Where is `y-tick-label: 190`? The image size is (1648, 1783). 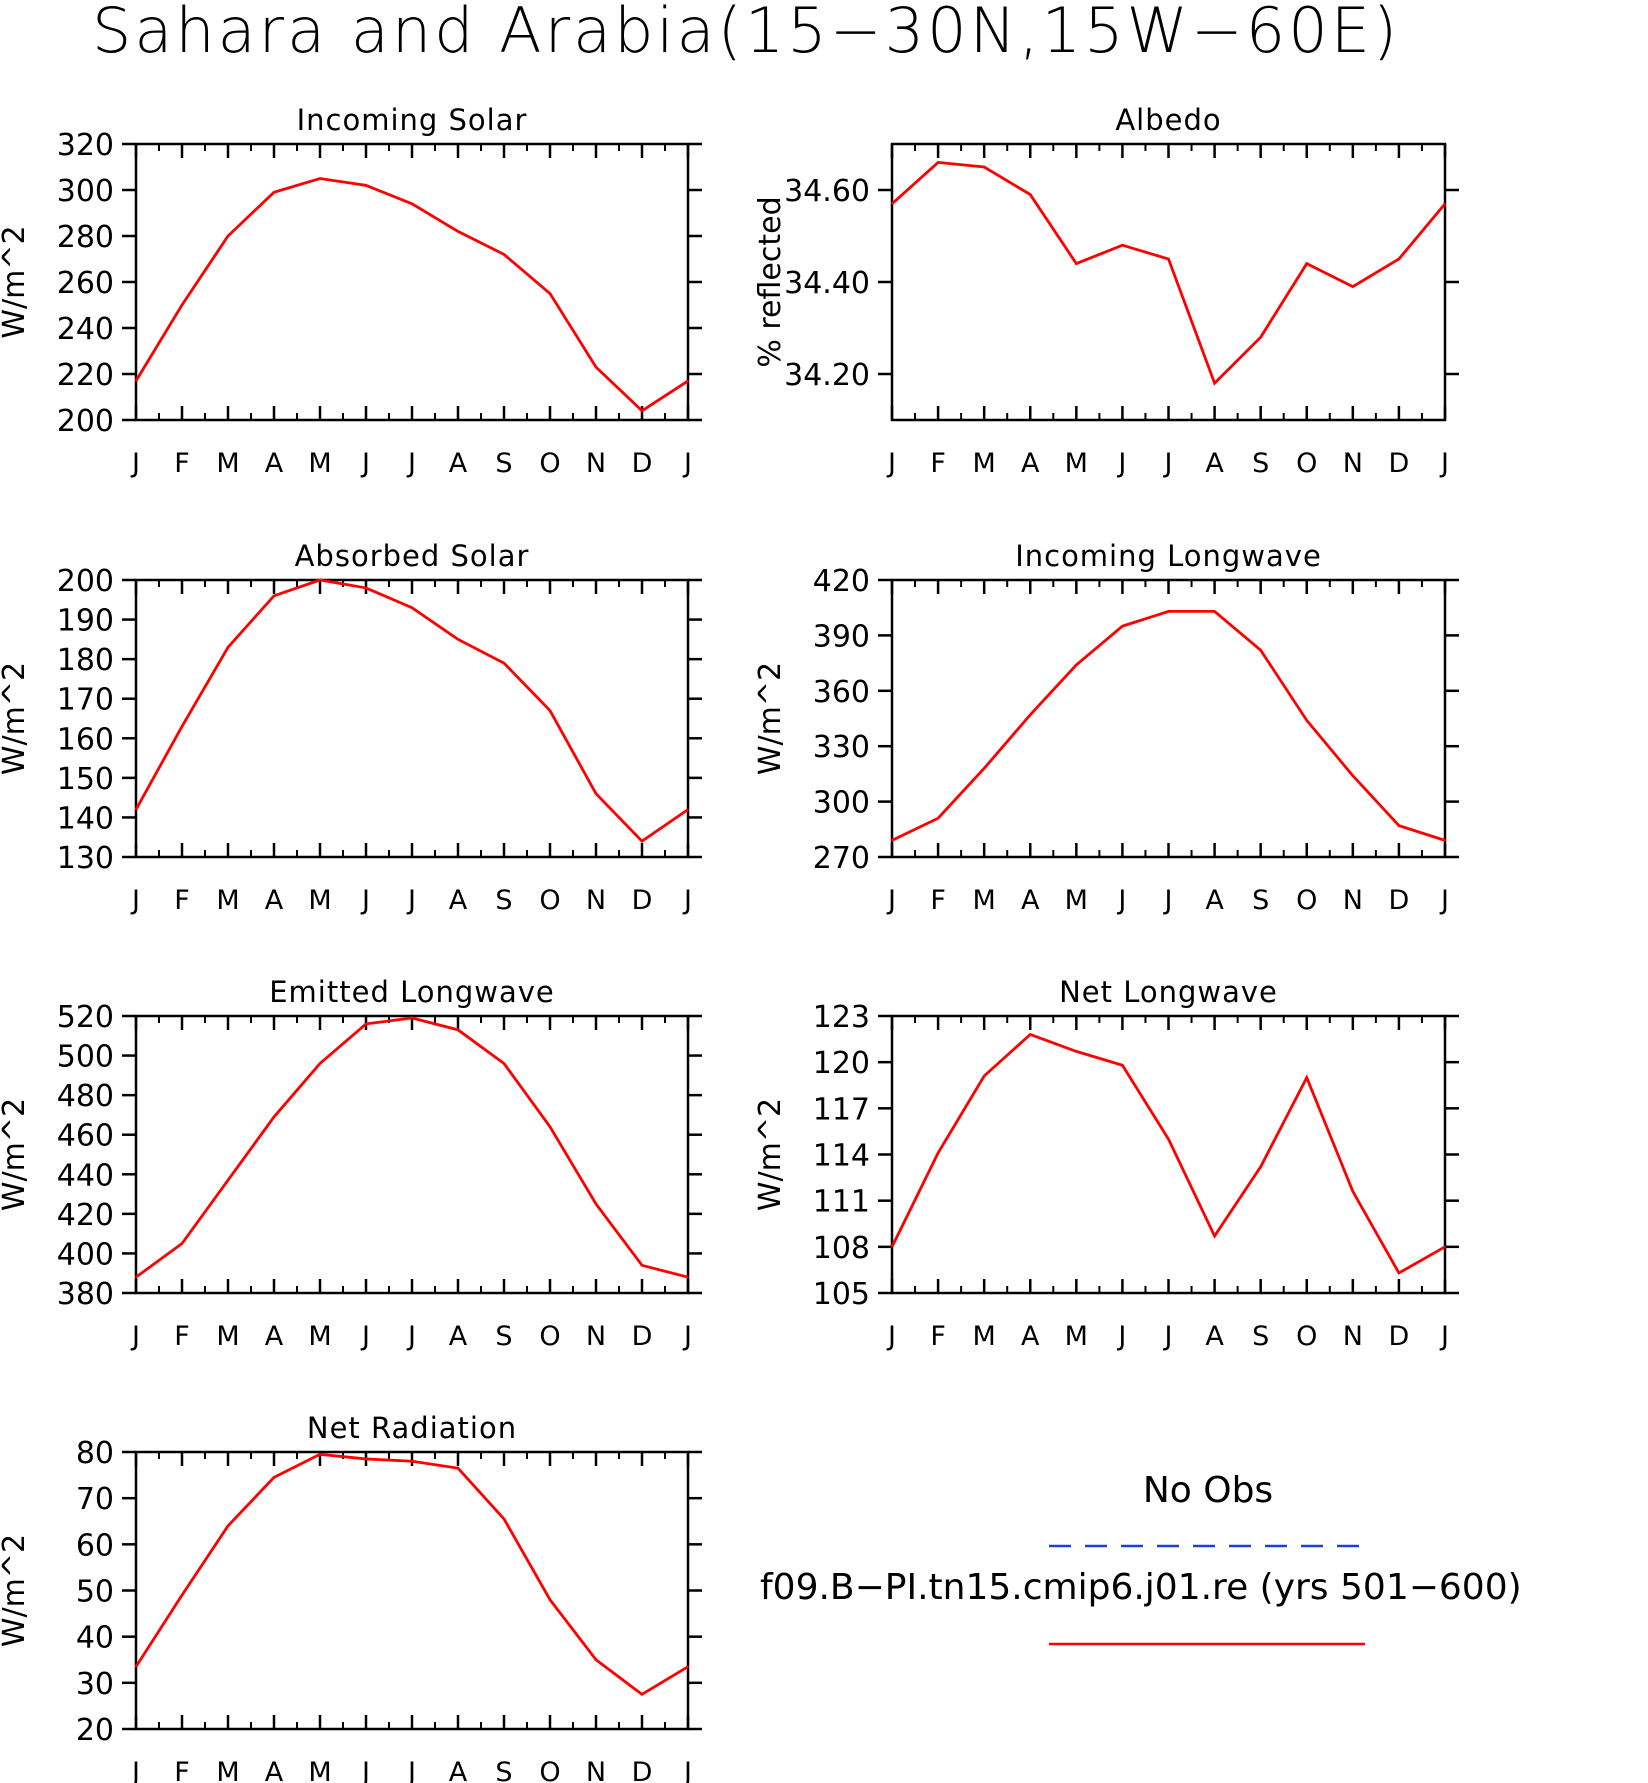 y-tick-label: 190 is located at coordinates (85, 621).